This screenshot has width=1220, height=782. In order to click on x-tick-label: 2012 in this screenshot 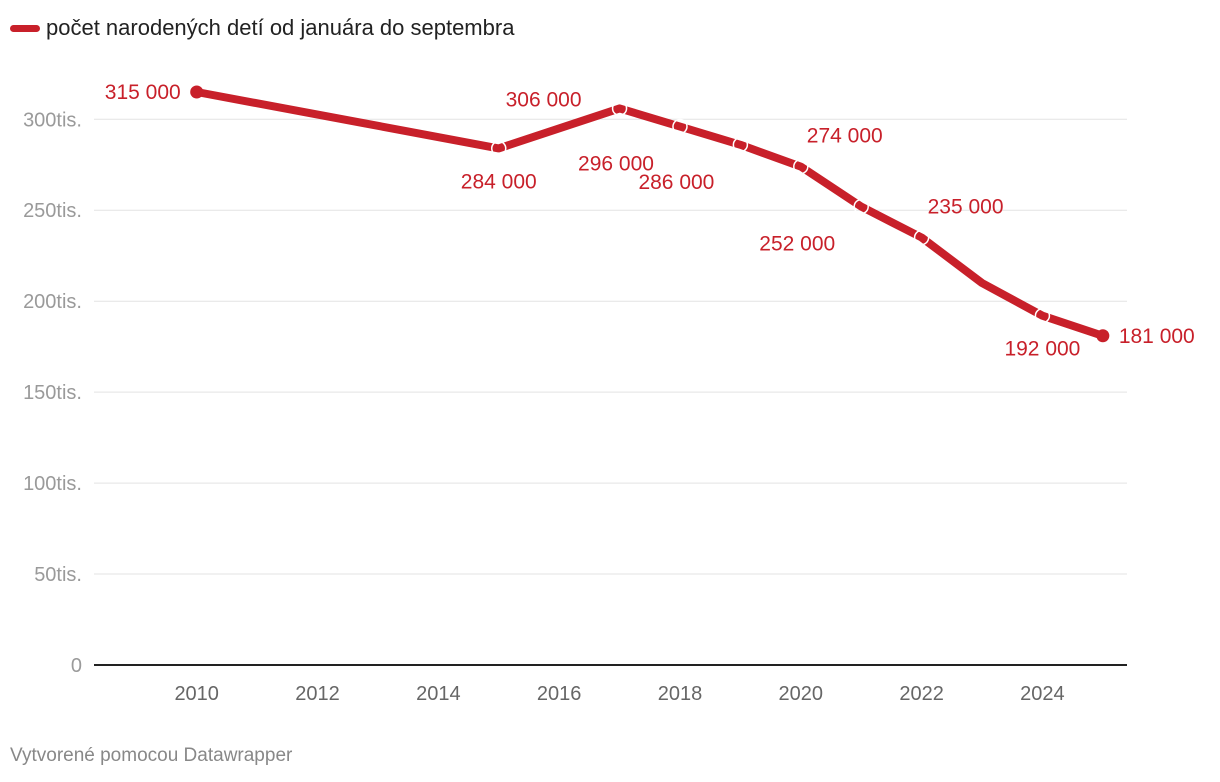, I will do `click(317, 694)`.